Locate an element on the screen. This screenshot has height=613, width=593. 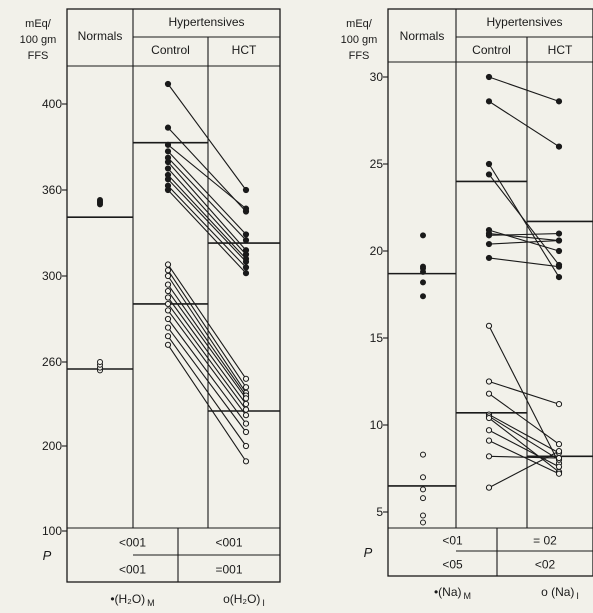
y-tick-label: 360 is located at coordinates (52, 190).